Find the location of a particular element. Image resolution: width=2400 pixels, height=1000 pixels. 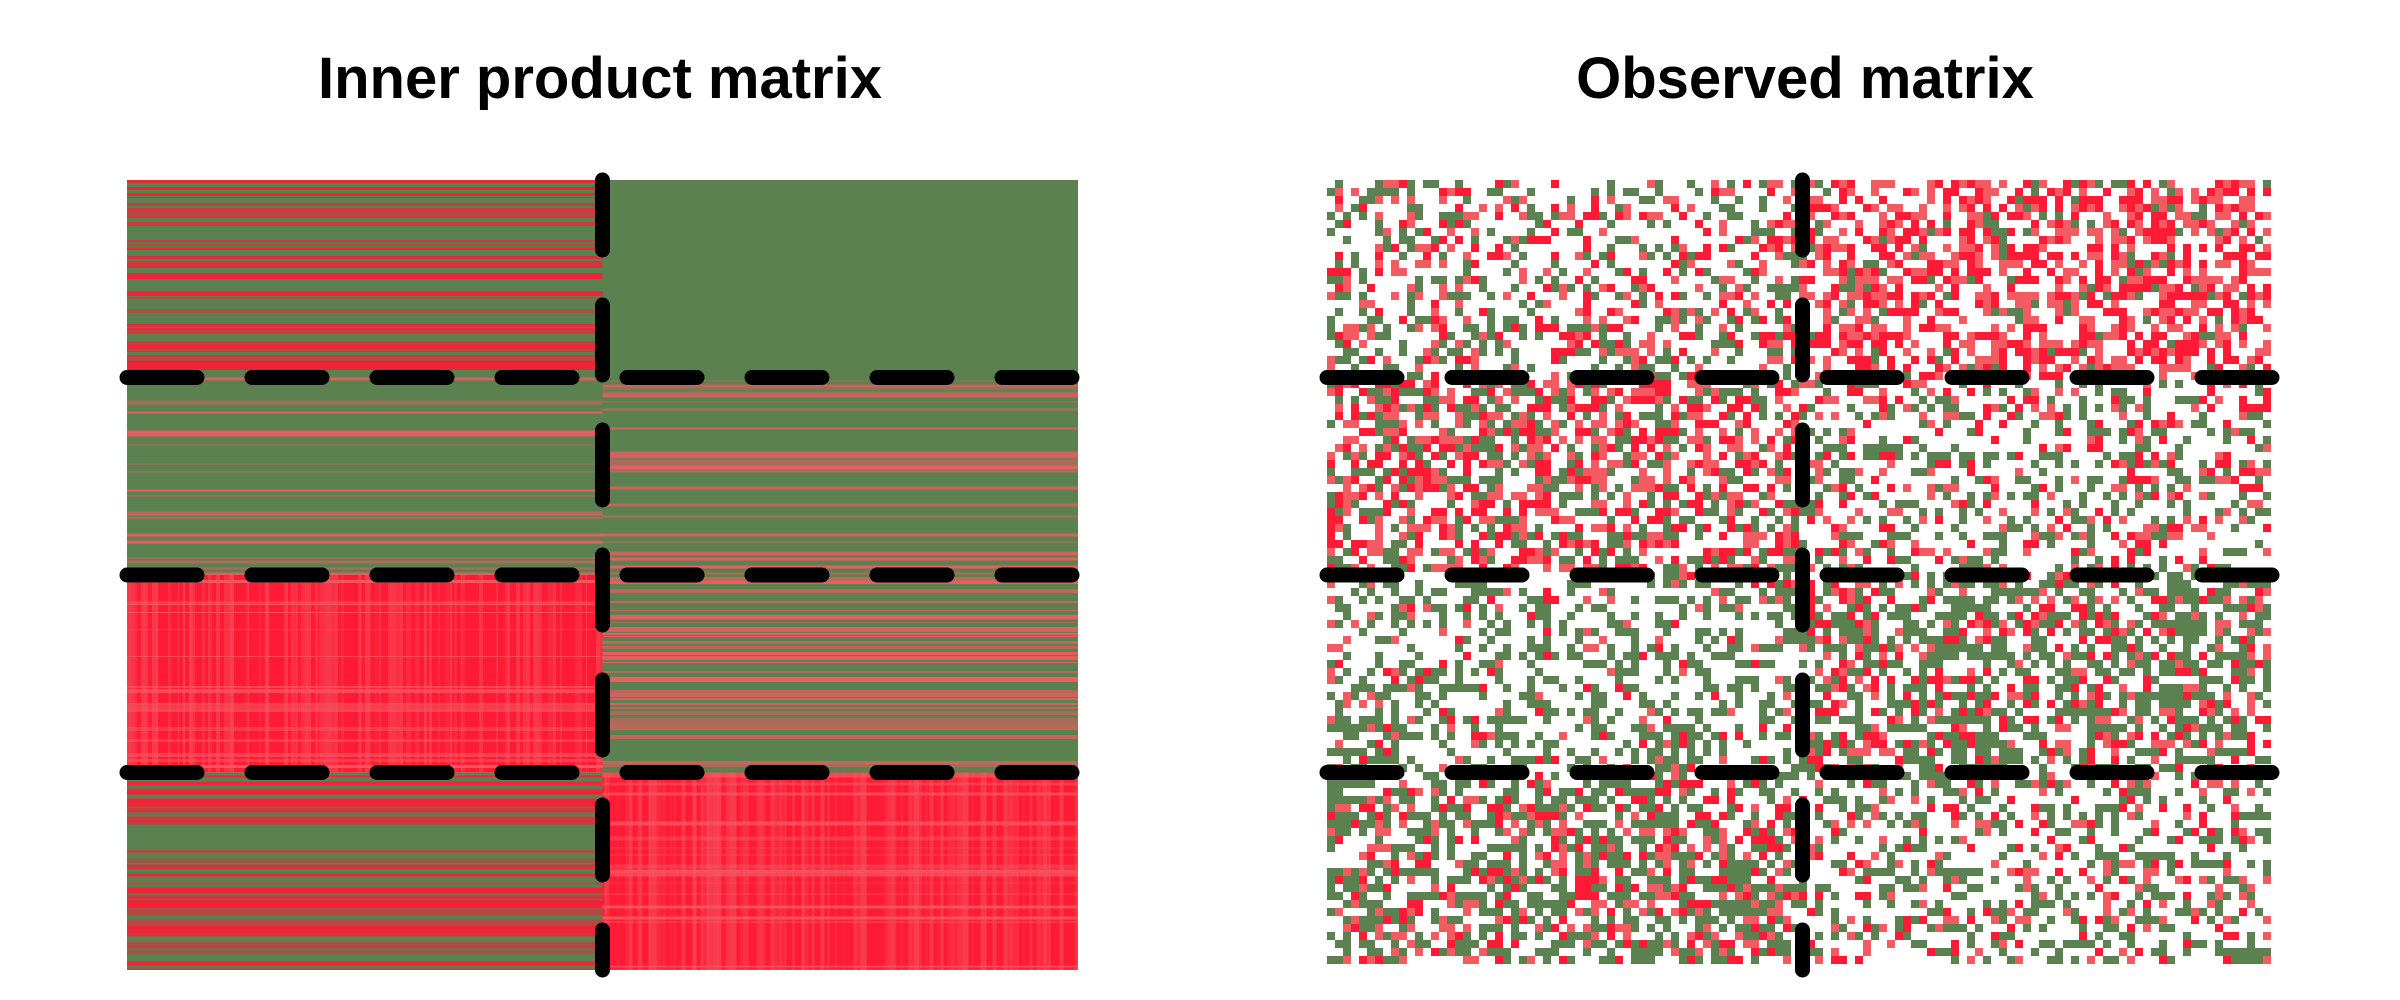

pink-col-stripe is located at coordinates (425, 674).